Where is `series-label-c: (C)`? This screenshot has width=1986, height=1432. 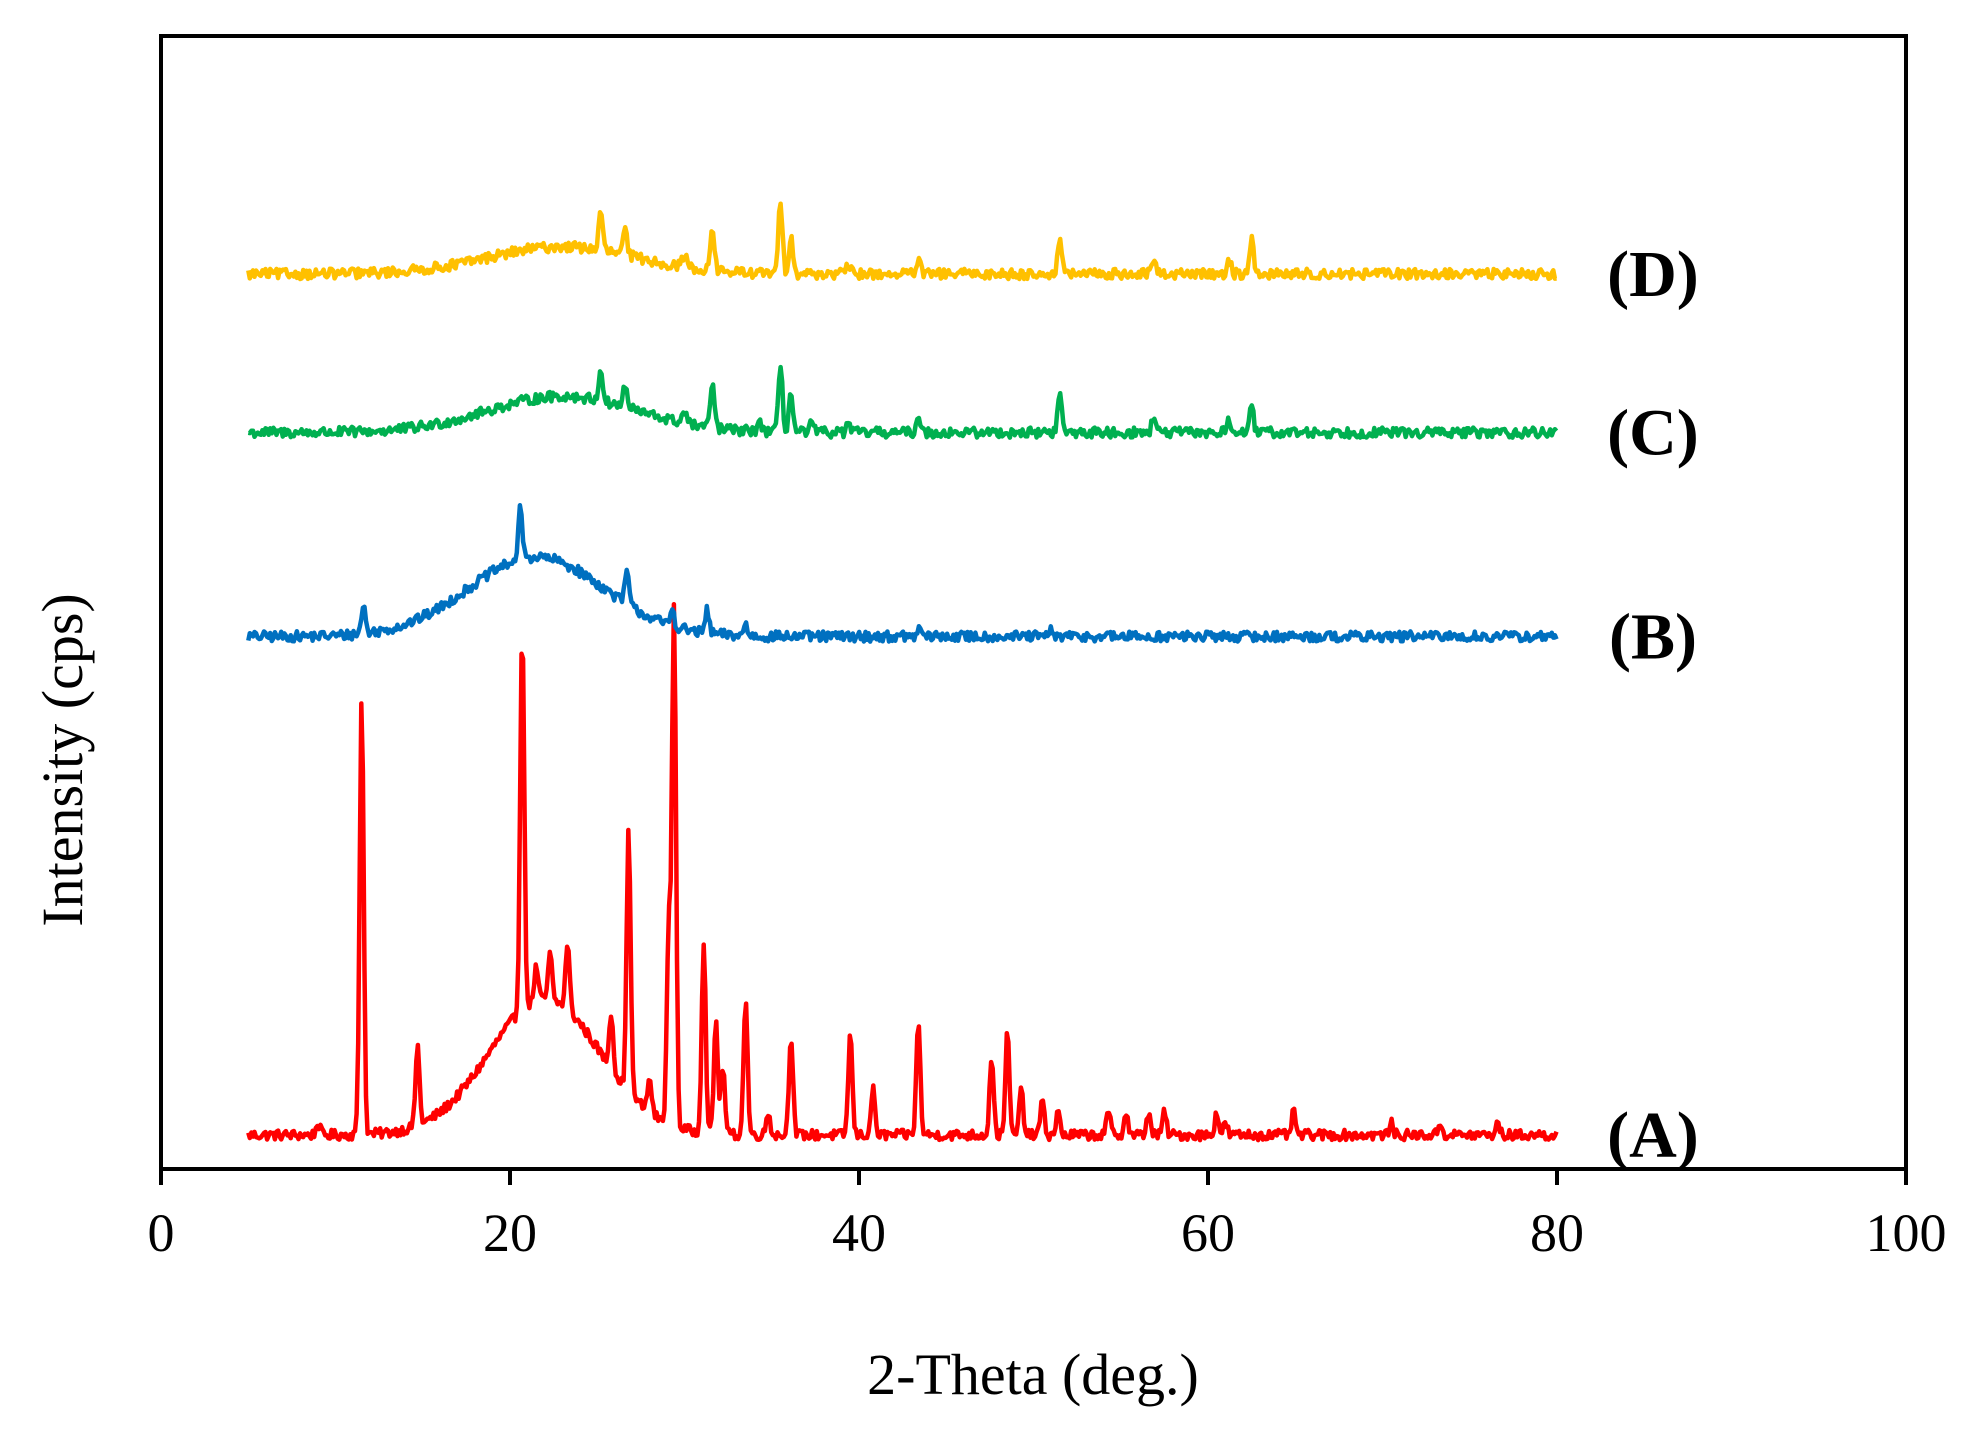 series-label-c: (C) is located at coordinates (1653, 433).